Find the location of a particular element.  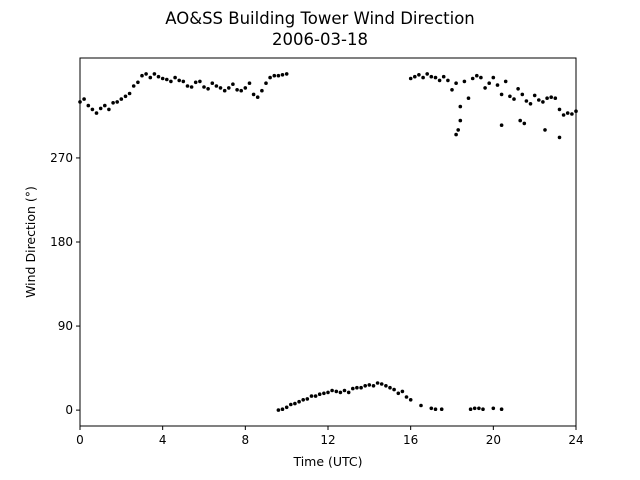

x-tick-label: 20 is located at coordinates (493, 440).